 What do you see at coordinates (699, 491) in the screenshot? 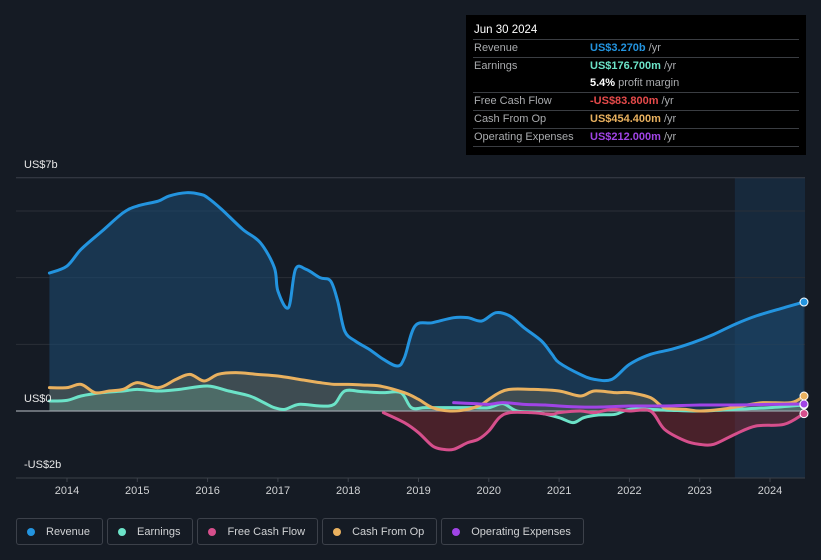
I see `x-tick-label: 2023` at bounding box center [699, 491].